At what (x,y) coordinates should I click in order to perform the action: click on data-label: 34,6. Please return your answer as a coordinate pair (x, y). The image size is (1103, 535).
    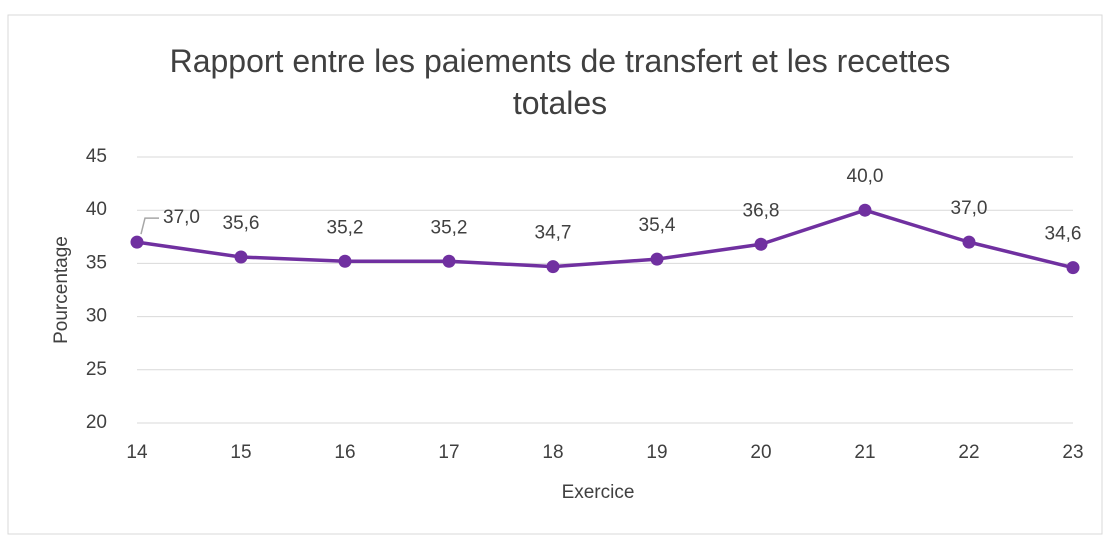
    Looking at the image, I should click on (1063, 234).